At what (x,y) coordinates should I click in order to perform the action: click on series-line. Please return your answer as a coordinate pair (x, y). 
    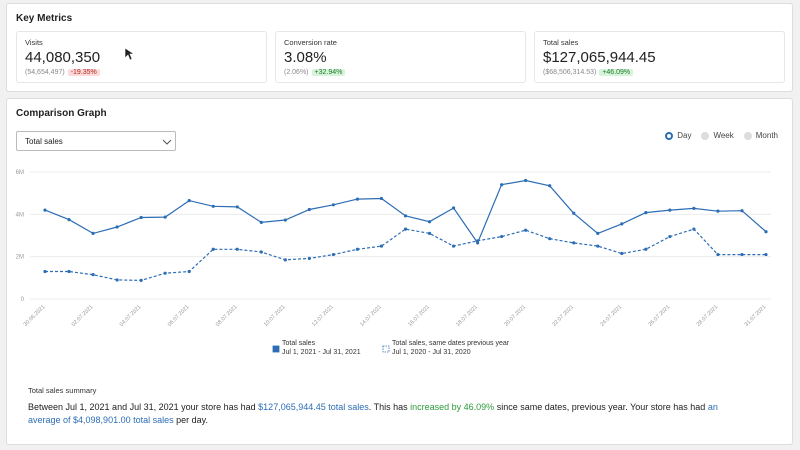
    Looking at the image, I should click on (405, 212).